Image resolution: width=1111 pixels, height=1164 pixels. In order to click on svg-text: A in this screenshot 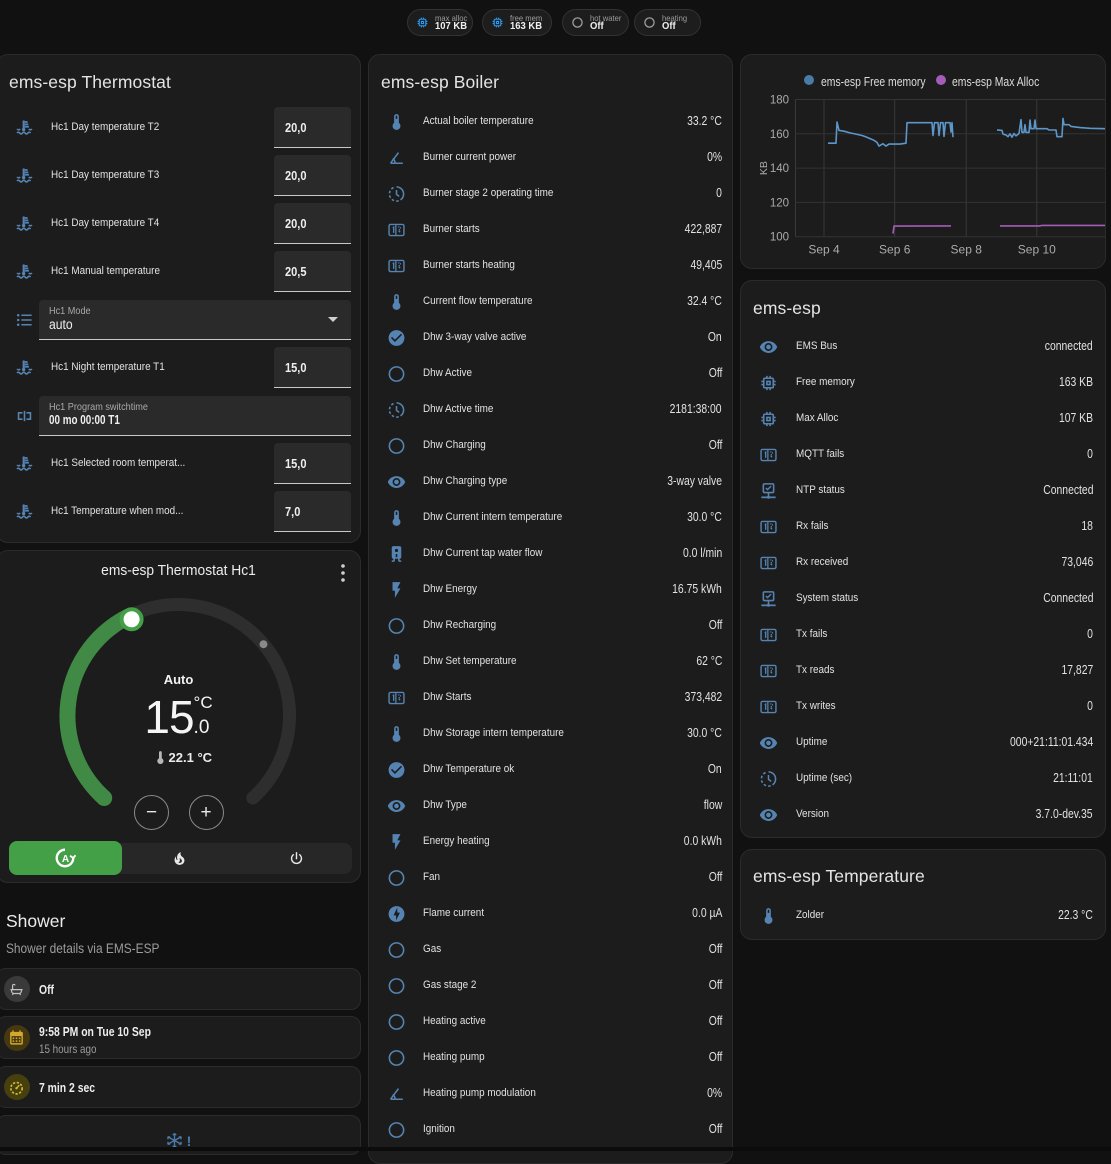, I will do `click(66, 859)`.